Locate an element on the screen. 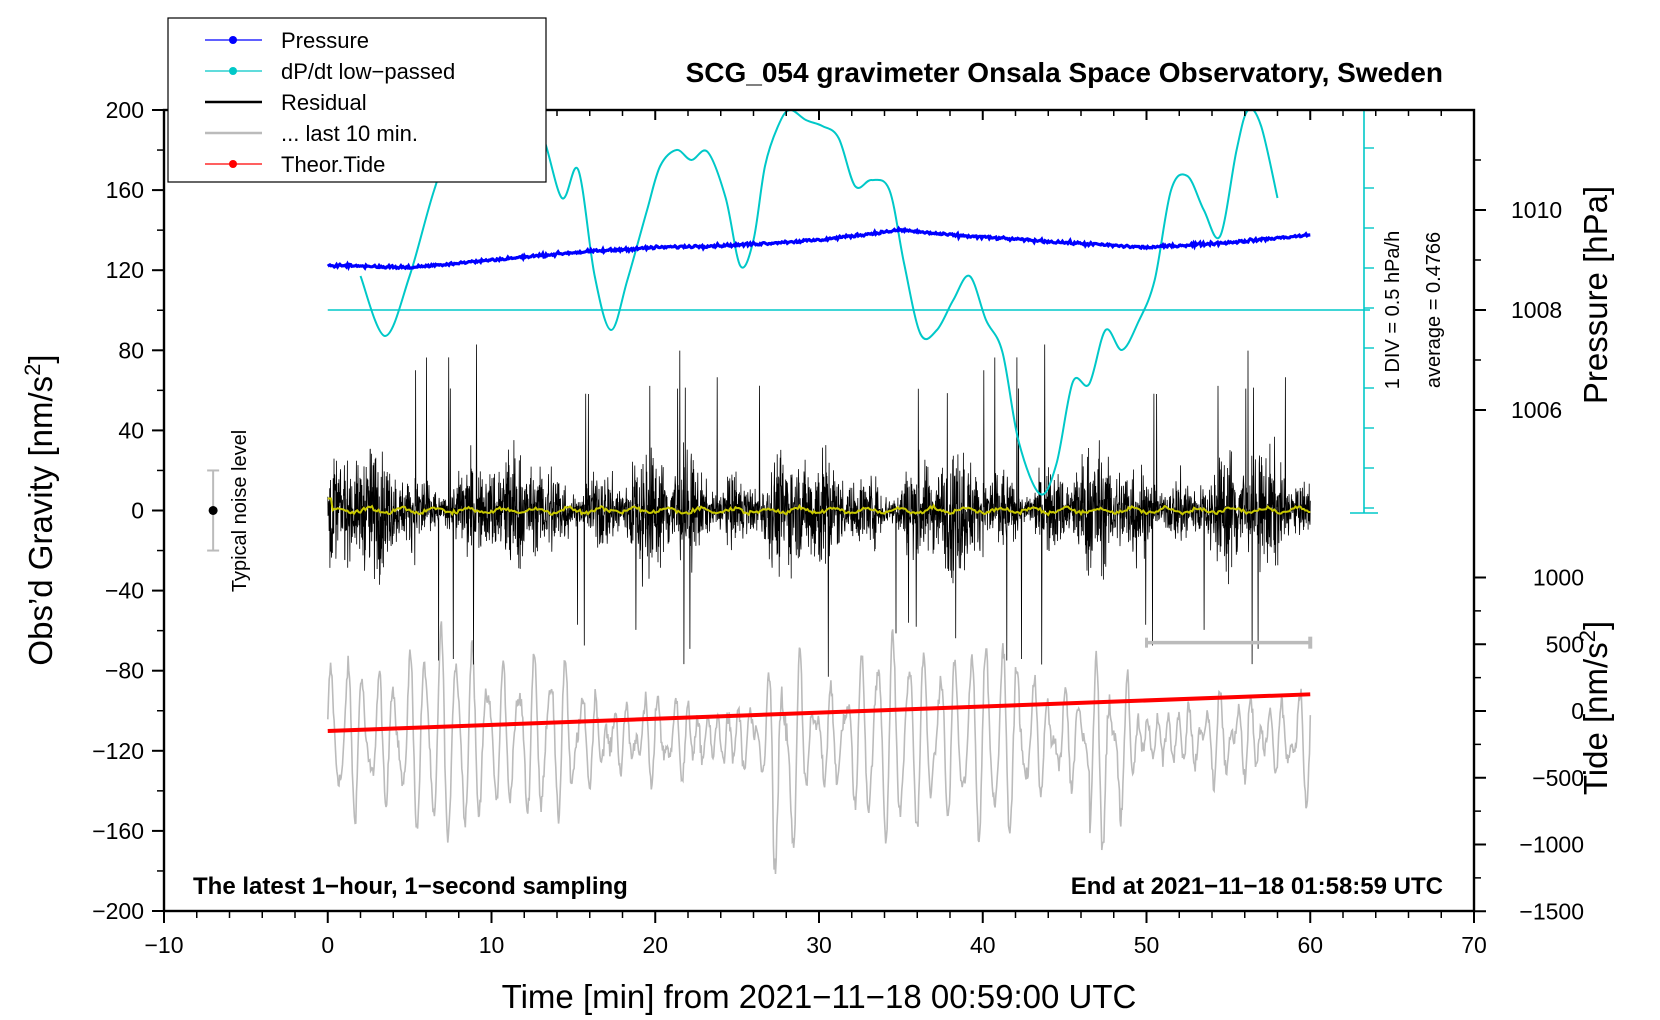  pressure-line is located at coordinates (818, 248).